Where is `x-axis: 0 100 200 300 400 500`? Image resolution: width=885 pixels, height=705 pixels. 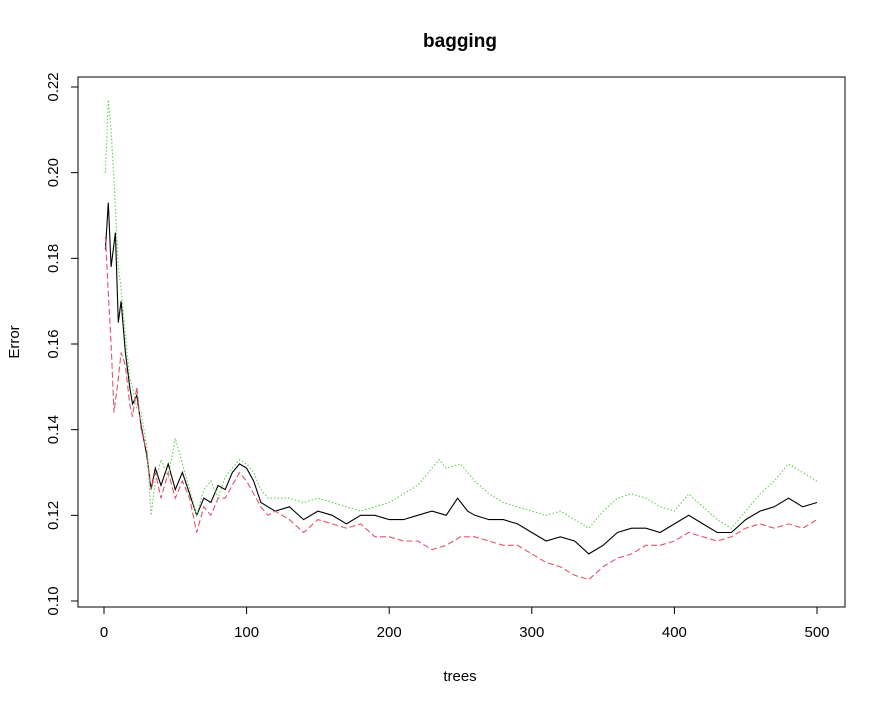 x-axis: 0 100 200 300 400 500 is located at coordinates (465, 623).